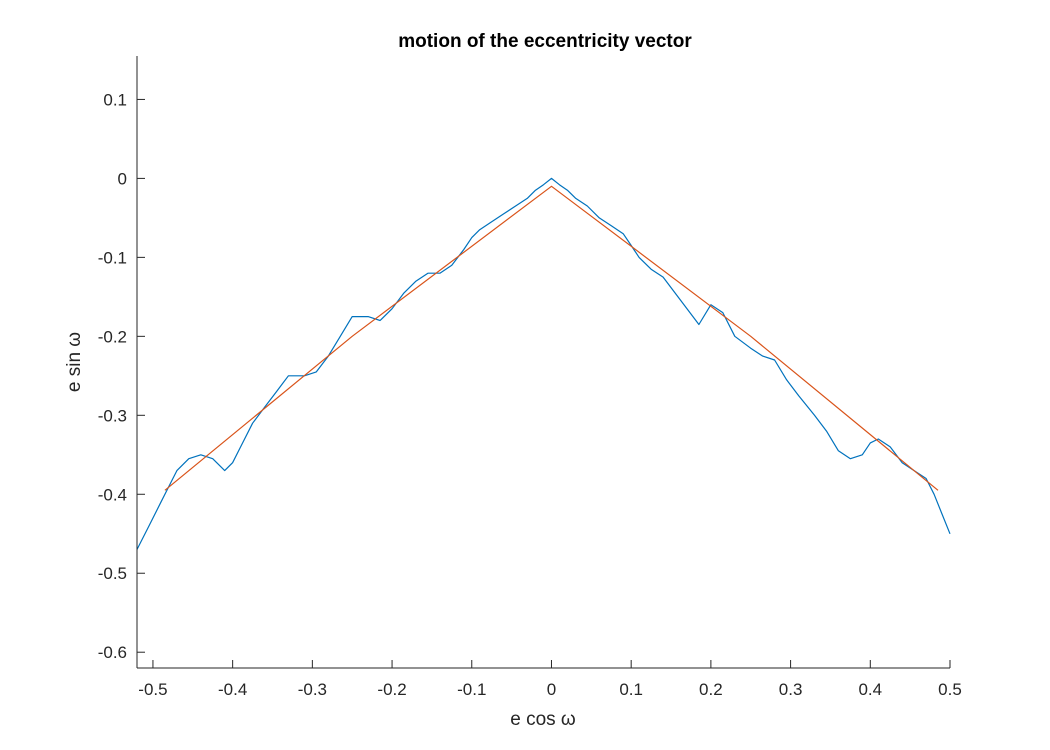  What do you see at coordinates (232, 689) in the screenshot?
I see `x-tick-label: -0.4` at bounding box center [232, 689].